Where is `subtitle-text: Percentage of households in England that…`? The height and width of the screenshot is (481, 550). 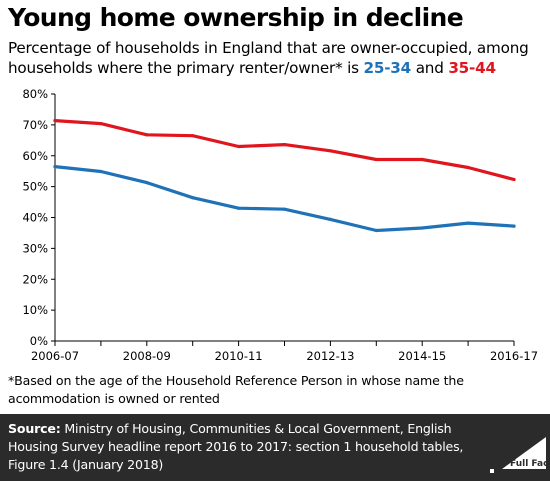
subtitle-text: Percentage of households in England that… is located at coordinates (268, 58).